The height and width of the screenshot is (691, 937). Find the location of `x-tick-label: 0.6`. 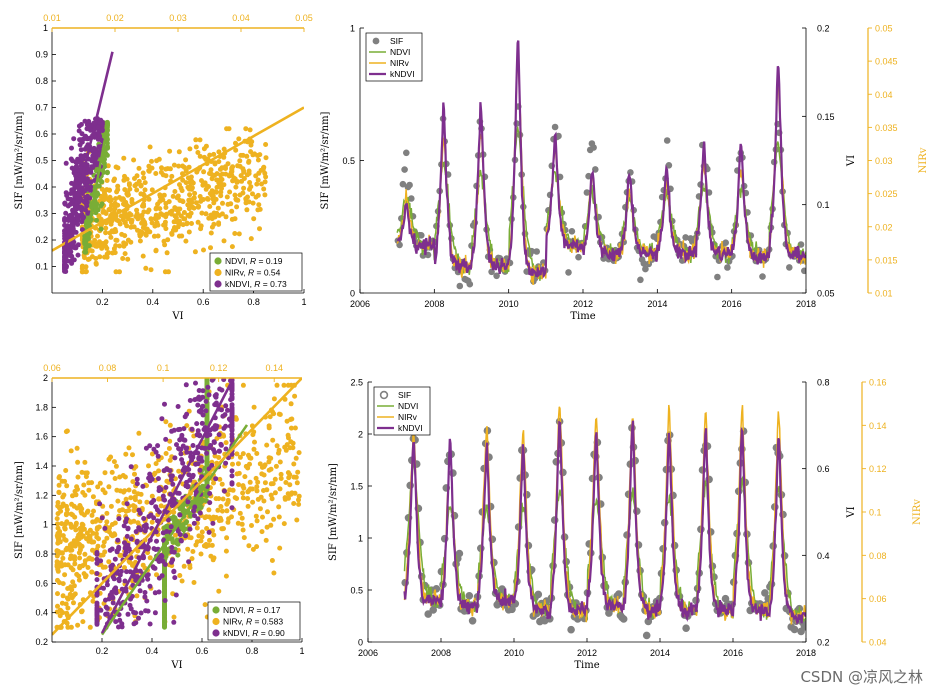

x-tick-label: 0.6 is located at coordinates (202, 651).